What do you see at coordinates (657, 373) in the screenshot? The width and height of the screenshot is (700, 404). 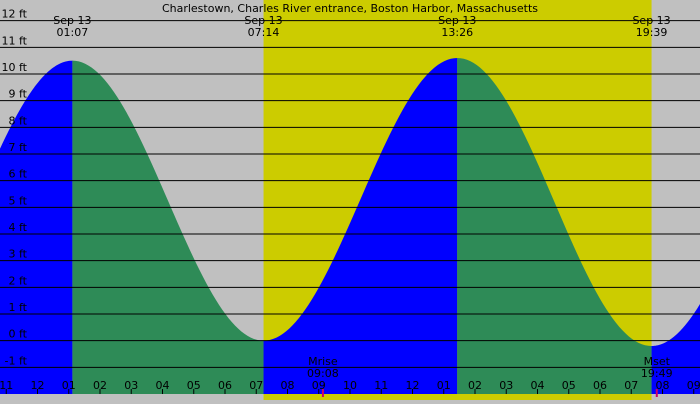 I see `moon-event-time: 19:49` at bounding box center [657, 373].